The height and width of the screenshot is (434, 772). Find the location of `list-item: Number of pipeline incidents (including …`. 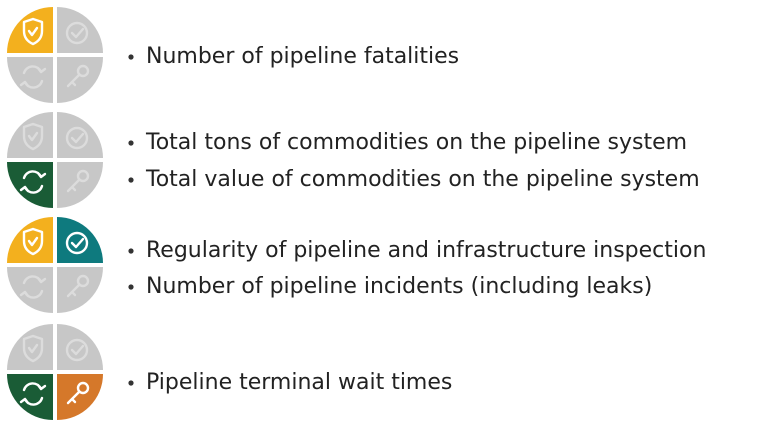

list-item: Number of pipeline incidents (including … is located at coordinates (399, 286).